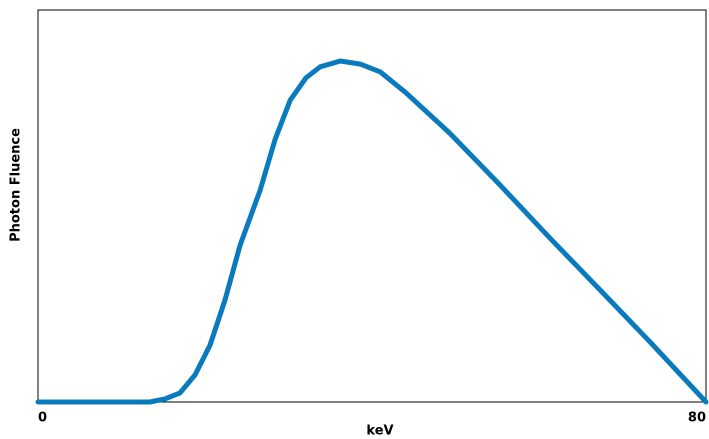 This screenshot has width=709, height=439. I want to click on x-tick-label: 80, so click(697, 418).